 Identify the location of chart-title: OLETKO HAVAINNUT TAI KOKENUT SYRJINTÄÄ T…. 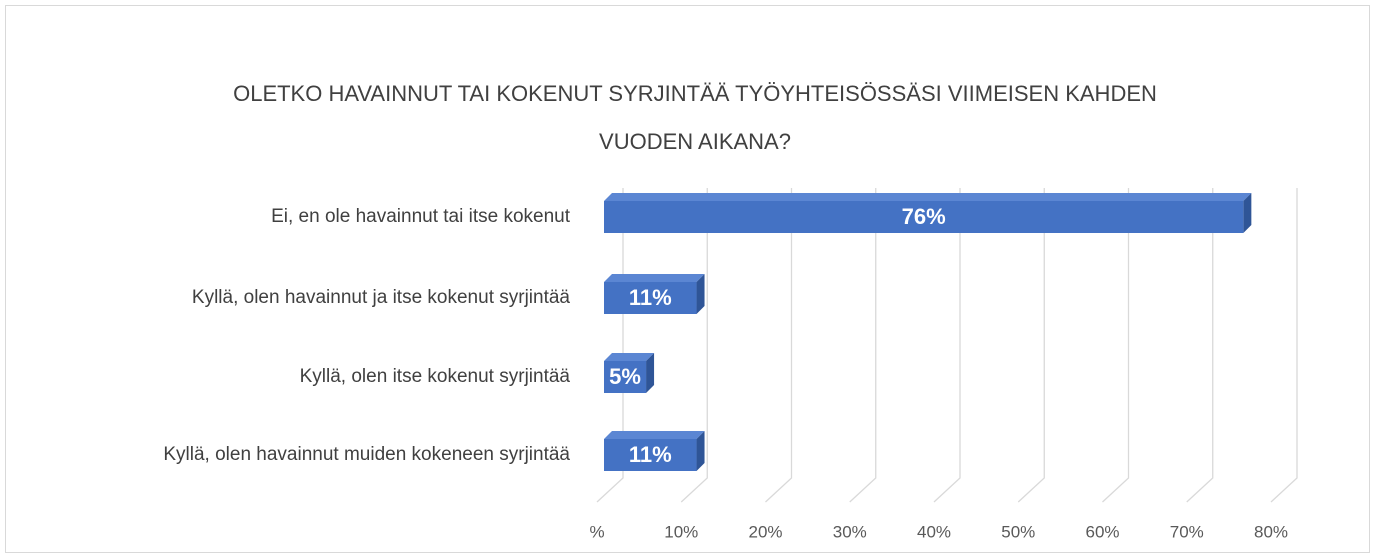
(695, 117).